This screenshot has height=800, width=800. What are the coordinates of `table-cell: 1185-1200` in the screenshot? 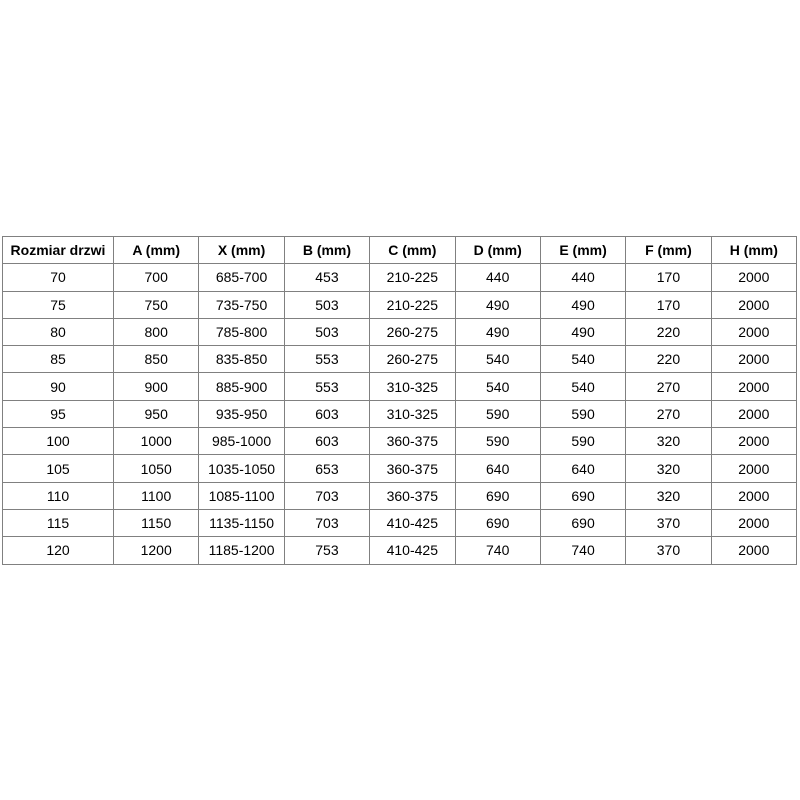 It's located at (241, 550).